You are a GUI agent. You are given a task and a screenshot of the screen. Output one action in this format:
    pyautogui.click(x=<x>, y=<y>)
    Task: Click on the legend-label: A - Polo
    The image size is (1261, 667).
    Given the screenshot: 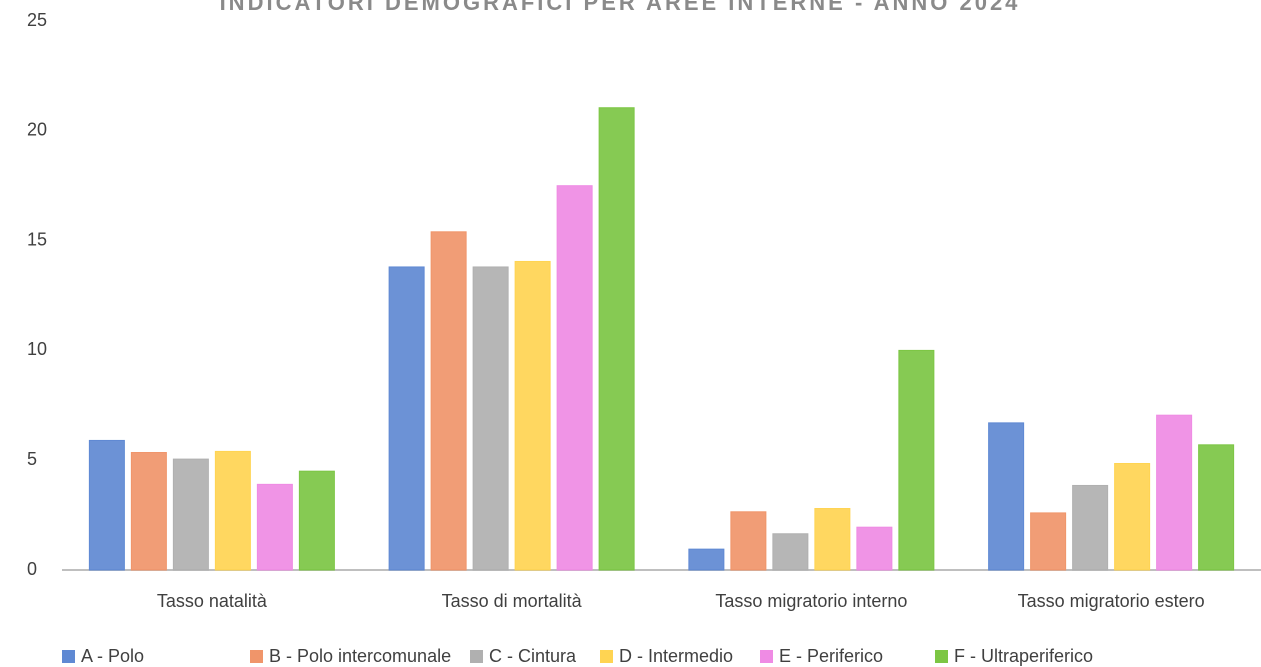 What is the action you would take?
    pyautogui.click(x=112, y=656)
    